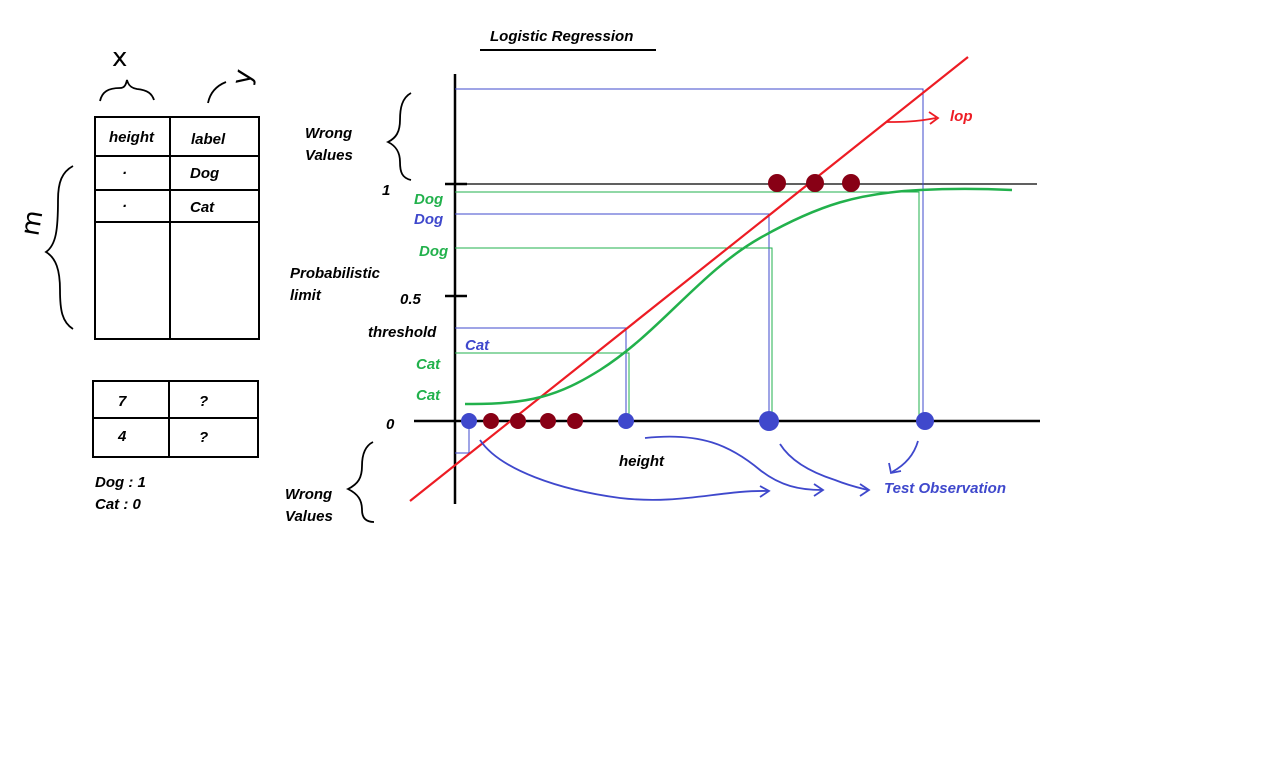 Image resolution: width=1280 pixels, height=771 pixels. I want to click on green-projections, so click(687, 306).